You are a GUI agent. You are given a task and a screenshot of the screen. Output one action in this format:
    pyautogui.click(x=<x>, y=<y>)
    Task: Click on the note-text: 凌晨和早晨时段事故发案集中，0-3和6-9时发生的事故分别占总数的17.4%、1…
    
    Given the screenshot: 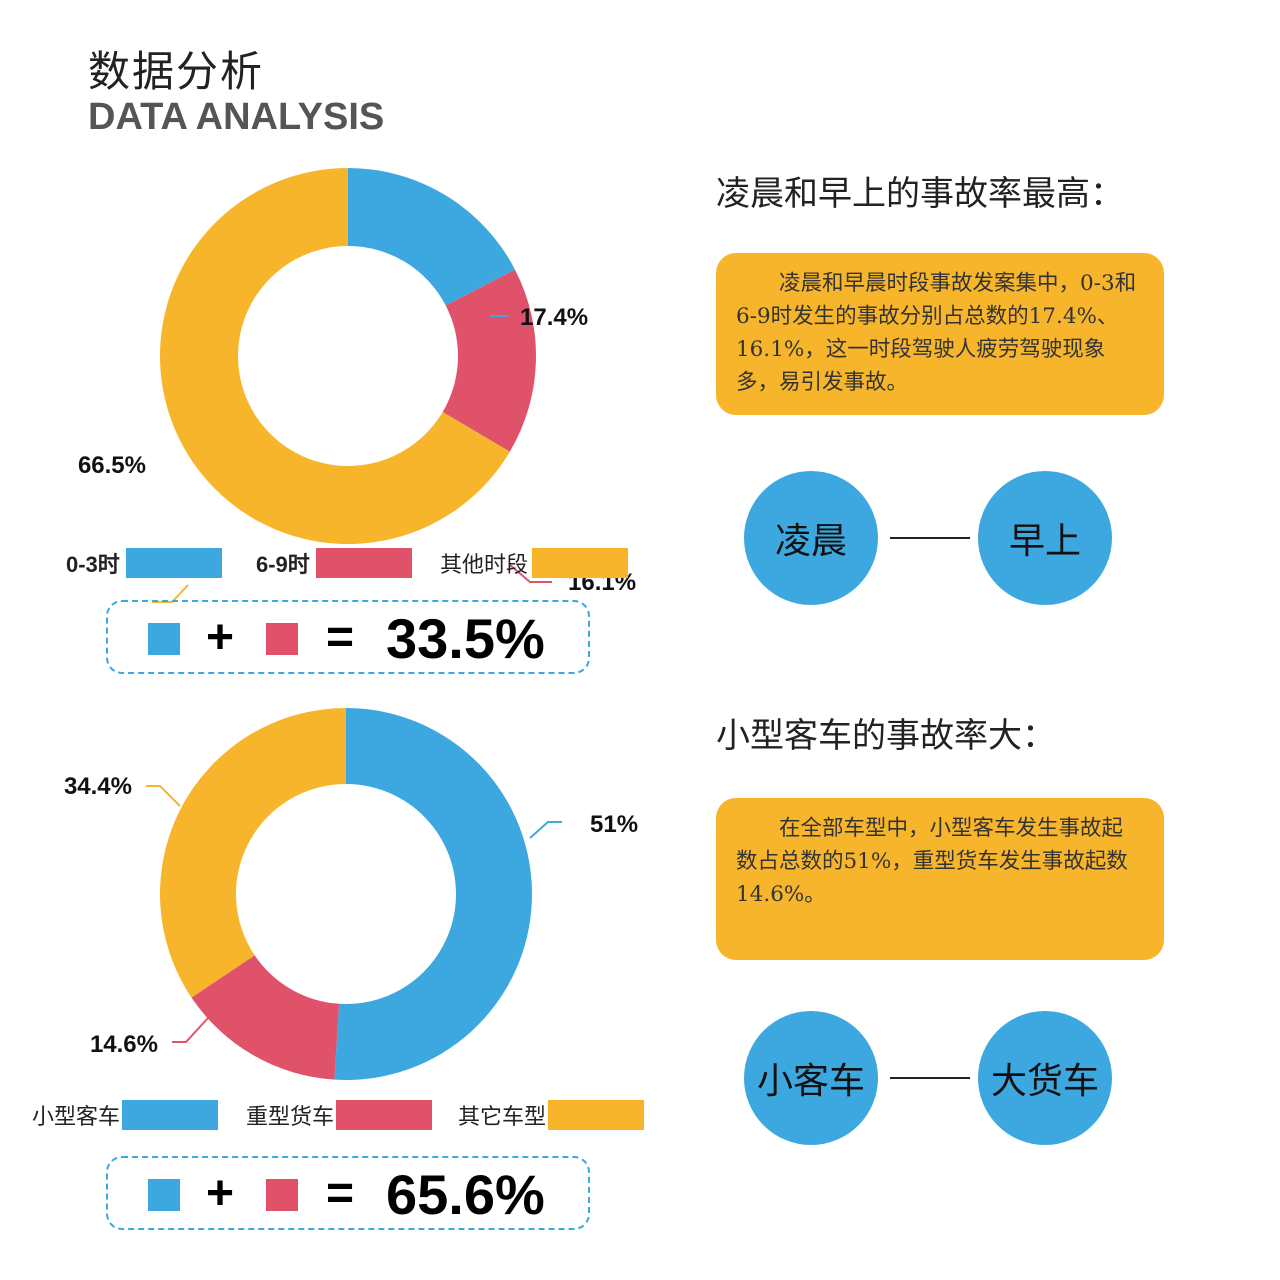 What is the action you would take?
    pyautogui.click(x=936, y=333)
    